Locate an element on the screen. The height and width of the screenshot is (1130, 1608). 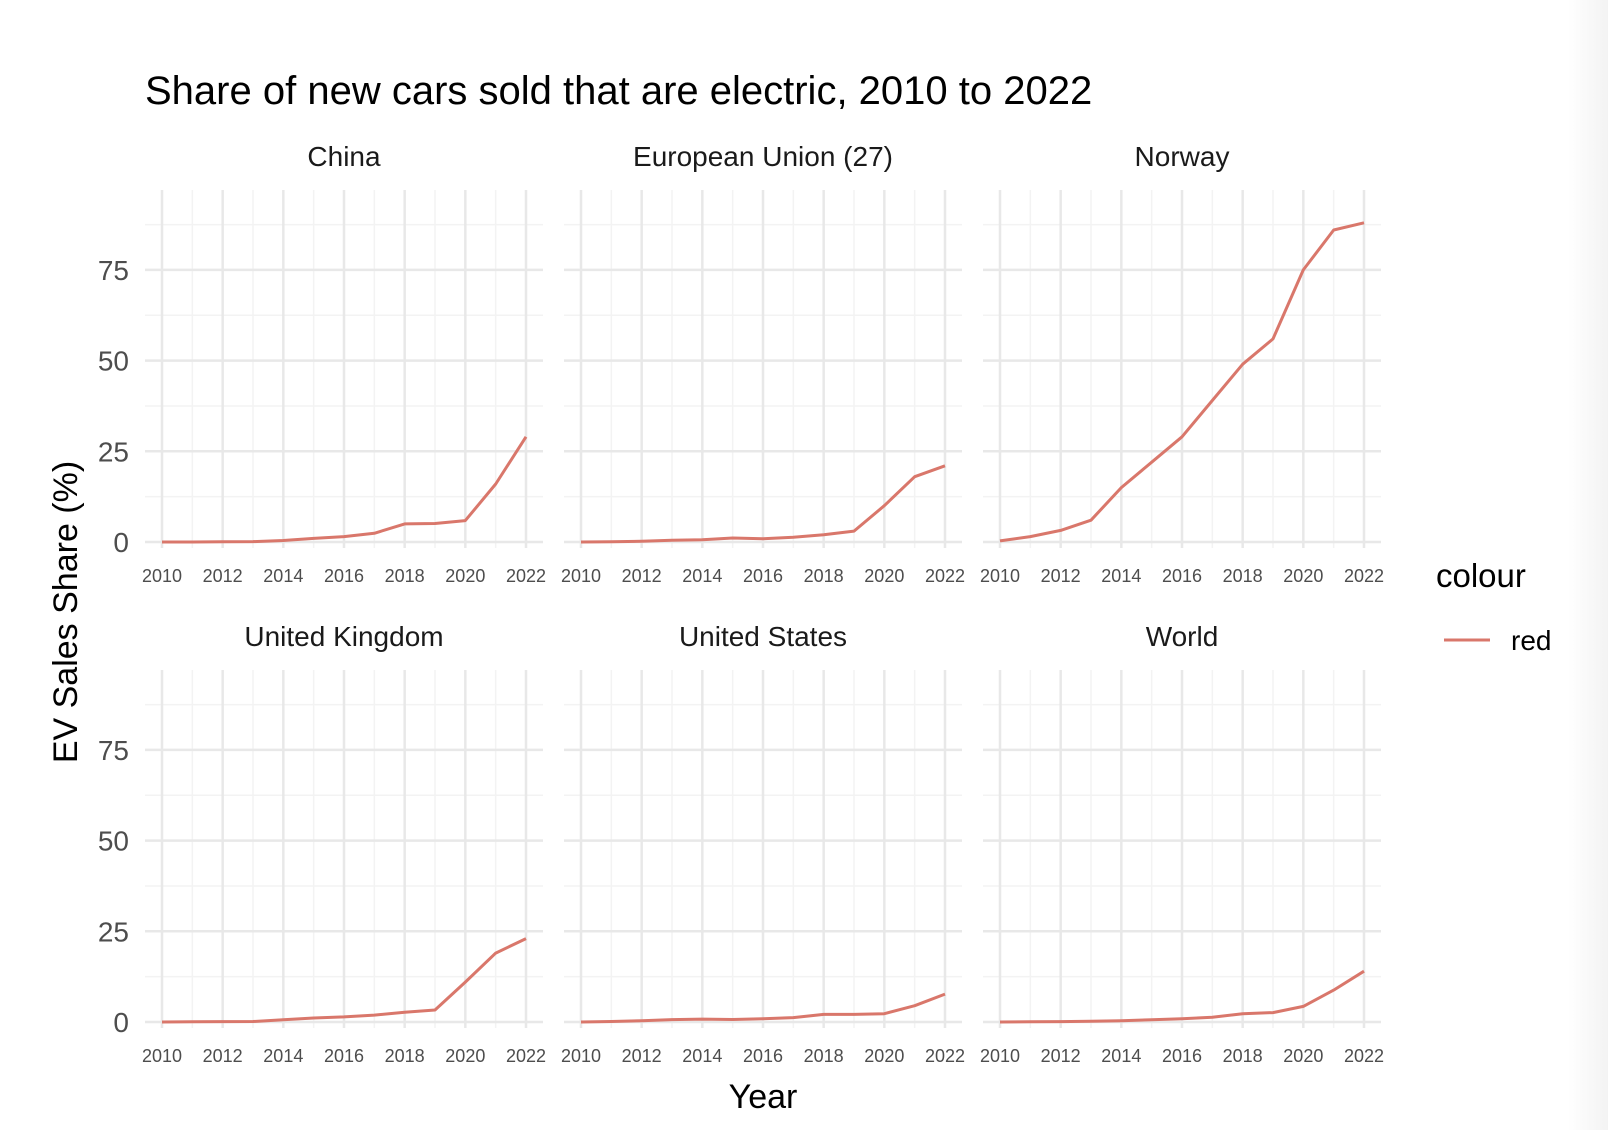
legend-title: colour is located at coordinates (1481, 575).